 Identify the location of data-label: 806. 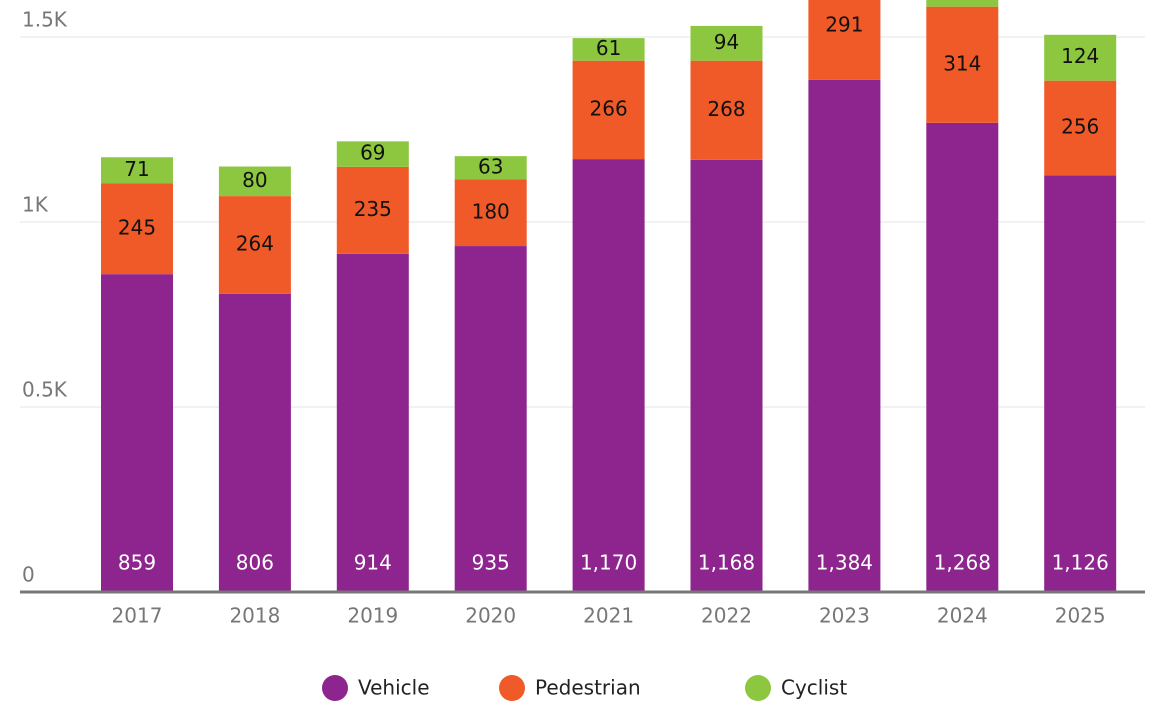
(255, 563).